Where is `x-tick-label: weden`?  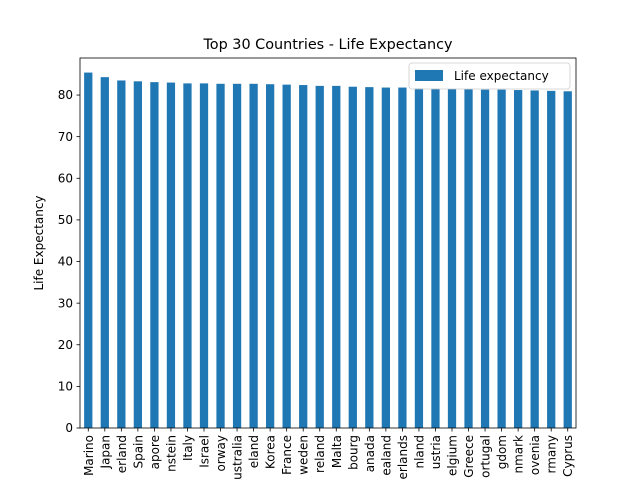
x-tick-label: weden is located at coordinates (304, 455).